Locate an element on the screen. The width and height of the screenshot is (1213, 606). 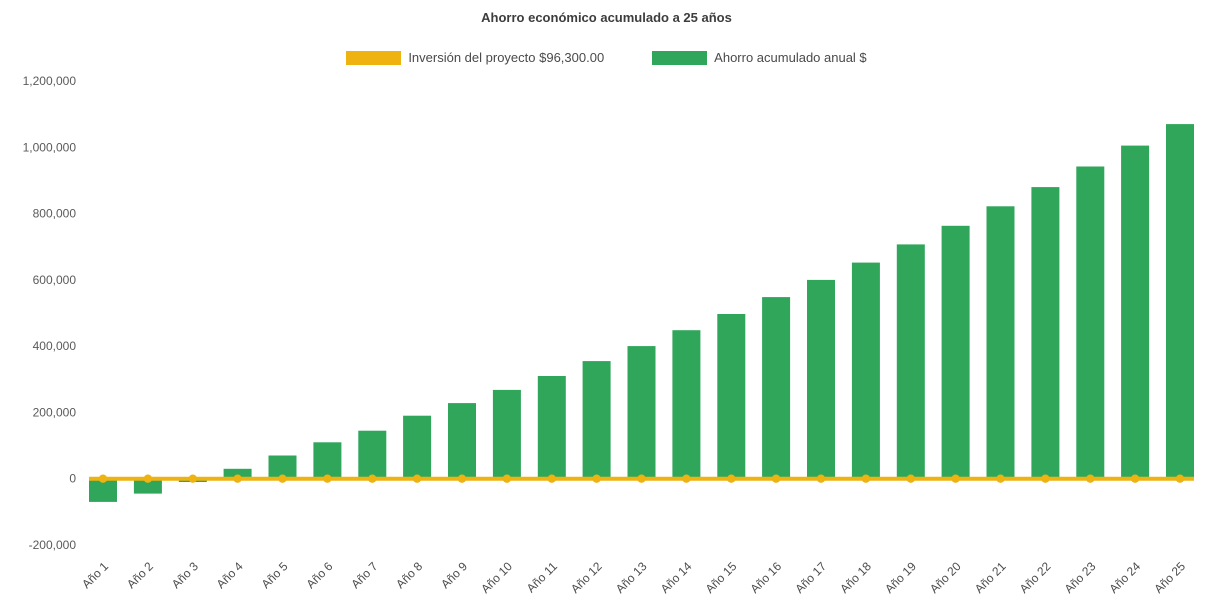
bar-año-4 is located at coordinates (237, 473).